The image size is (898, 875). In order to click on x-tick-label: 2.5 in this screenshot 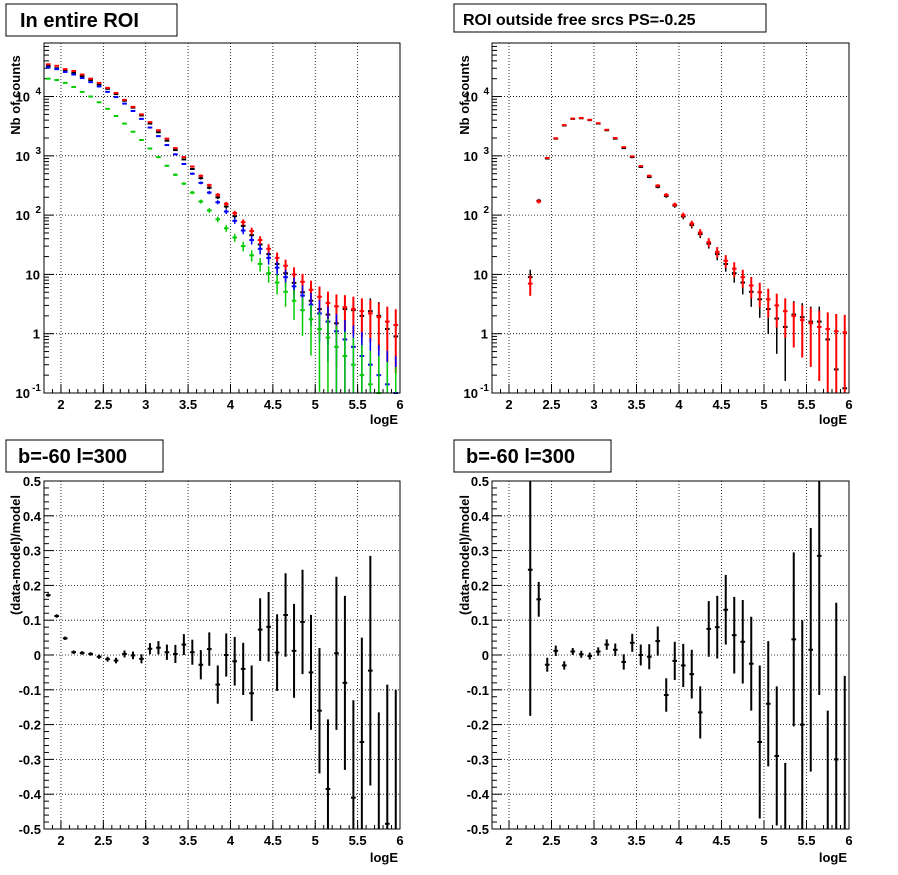, I will do `click(103, 404)`.